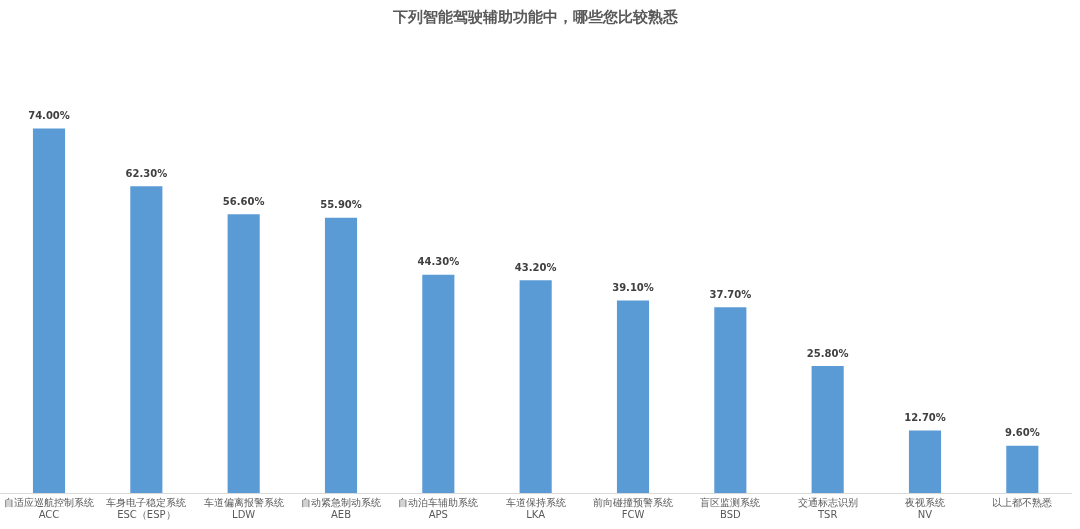  What do you see at coordinates (243, 508) in the screenshot?
I see `x-tick-label: 车道偏离报警系统LDW` at bounding box center [243, 508].